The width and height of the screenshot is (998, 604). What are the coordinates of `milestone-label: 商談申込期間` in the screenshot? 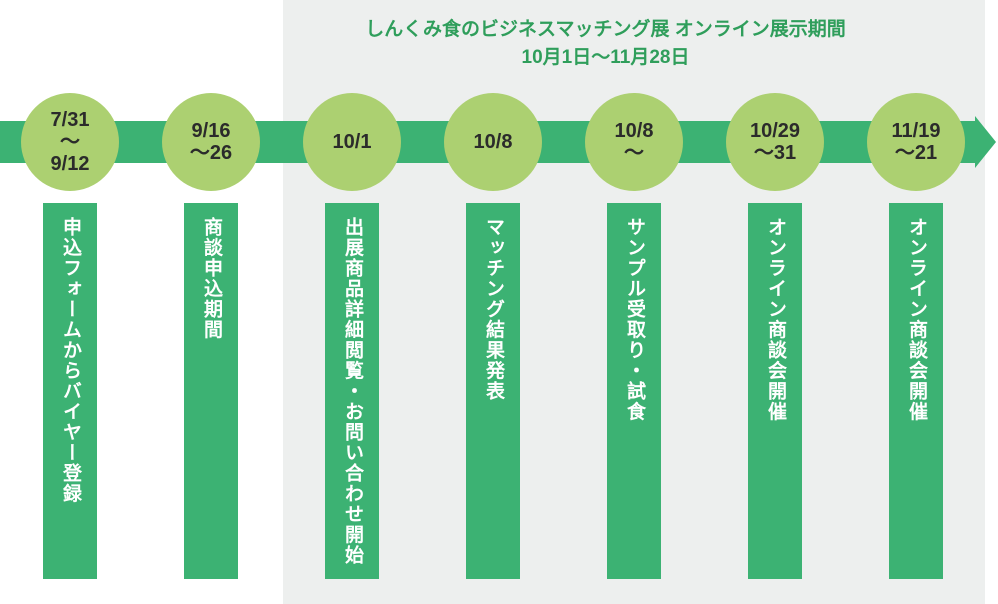 It's located at (211, 278).